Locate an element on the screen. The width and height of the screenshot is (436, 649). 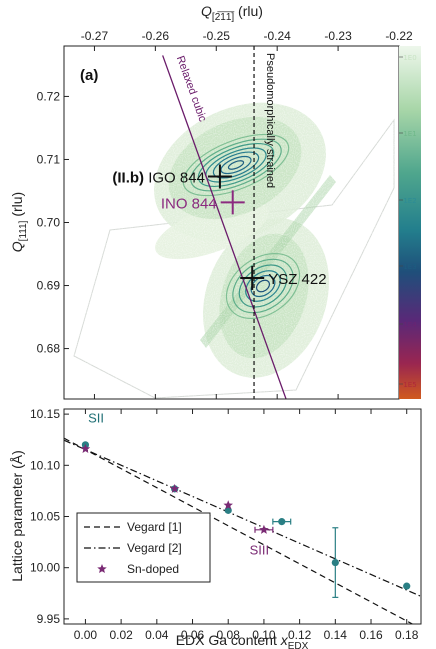
rsm-y-tick-label: 0.70 is located at coordinates (49, 223).